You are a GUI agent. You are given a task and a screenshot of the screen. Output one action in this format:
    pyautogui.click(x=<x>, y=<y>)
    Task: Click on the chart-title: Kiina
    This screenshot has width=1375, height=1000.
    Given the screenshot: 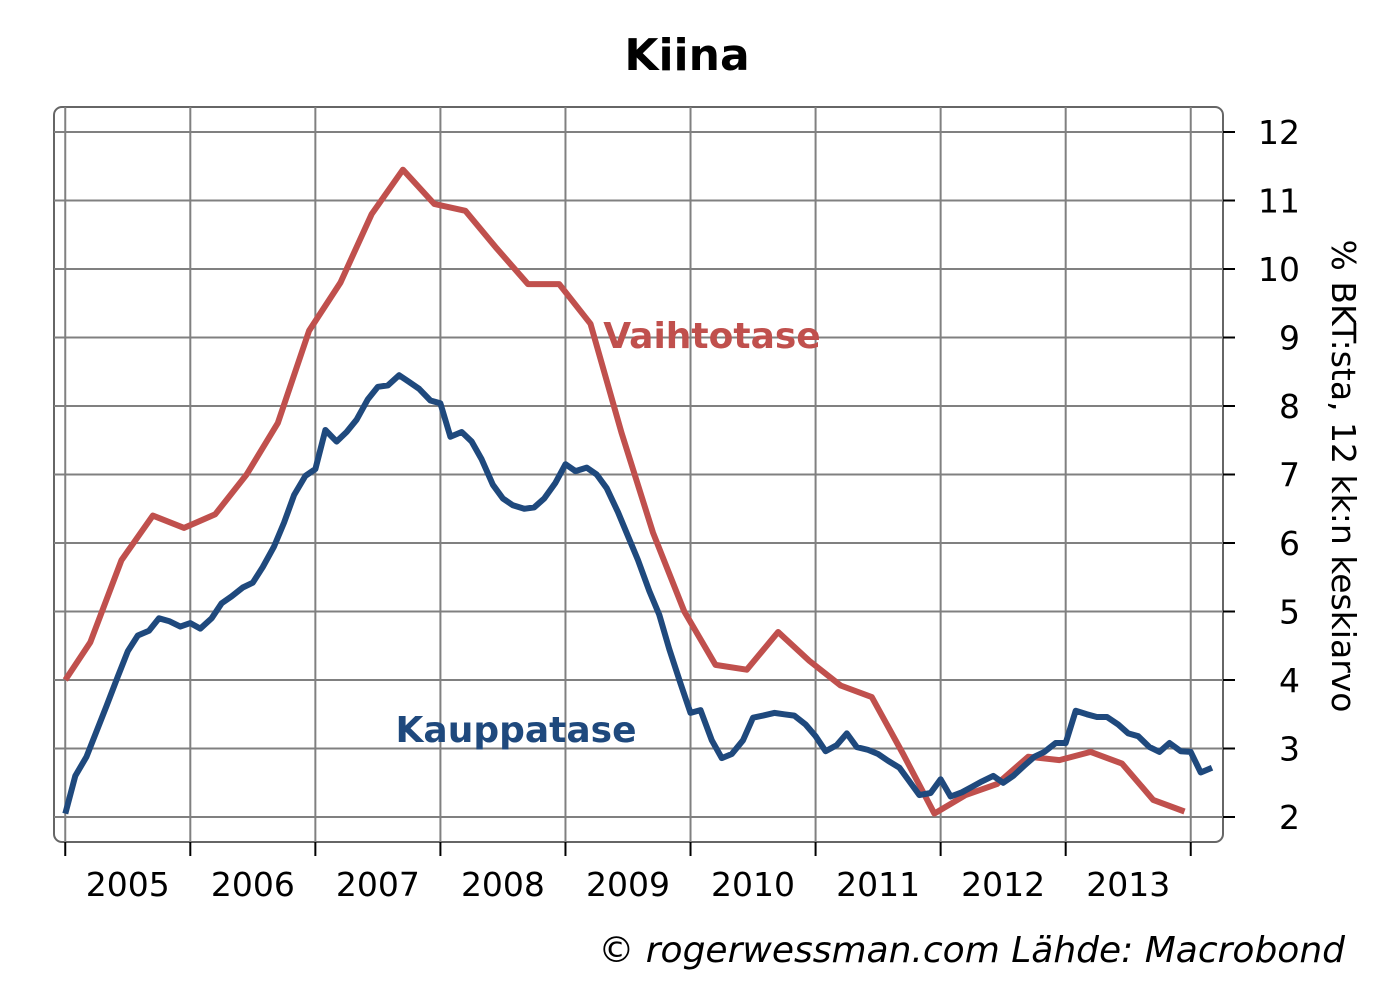 What is the action you would take?
    pyautogui.click(x=686, y=55)
    